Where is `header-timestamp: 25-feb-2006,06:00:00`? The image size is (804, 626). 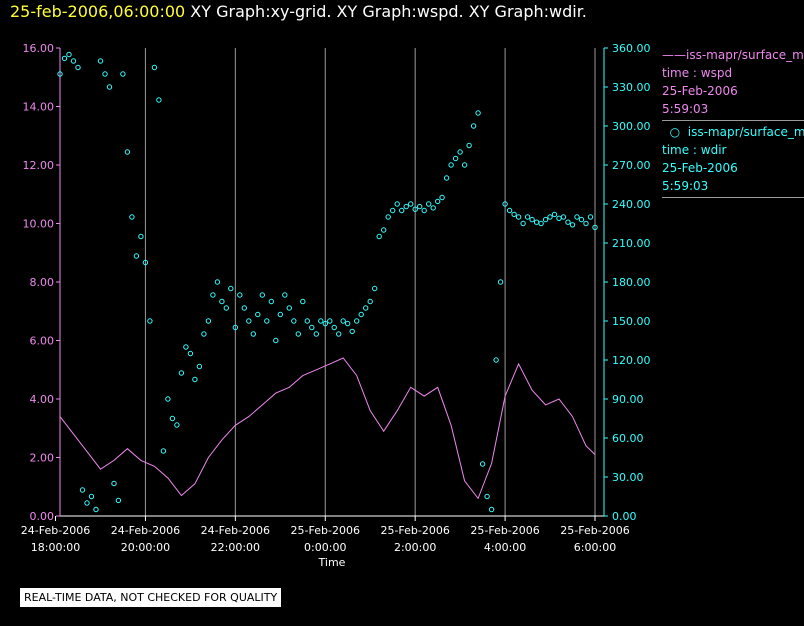
header-timestamp: 25-feb-2006,06:00:00 is located at coordinates (98, 11).